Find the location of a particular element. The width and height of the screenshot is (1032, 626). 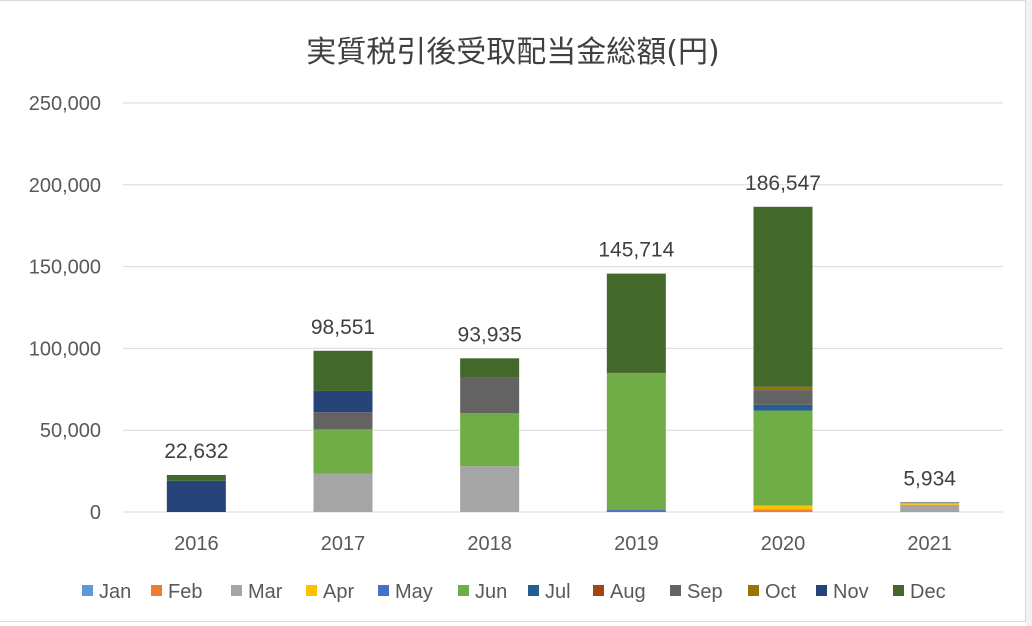

legend-label: Apr is located at coordinates (338, 592).